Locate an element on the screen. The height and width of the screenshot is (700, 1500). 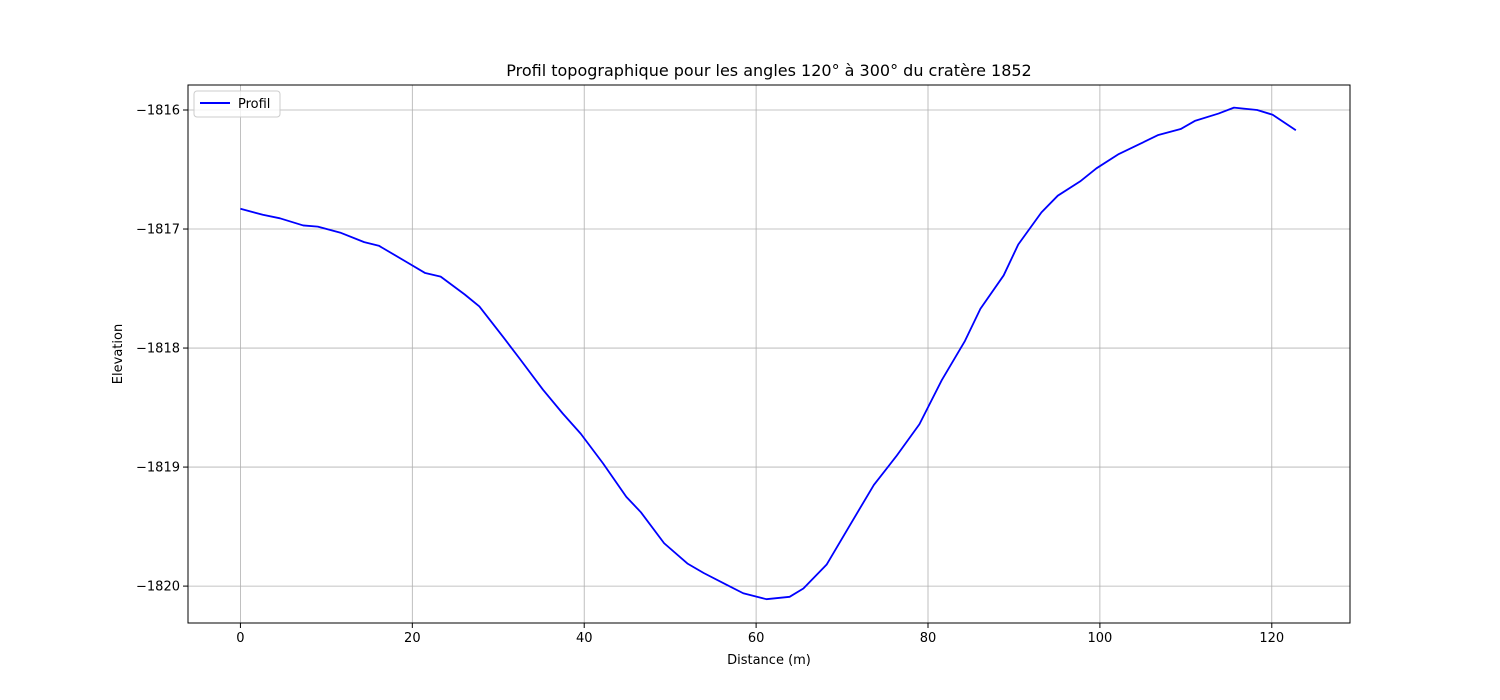
x-tick-label: 80 is located at coordinates (928, 638).